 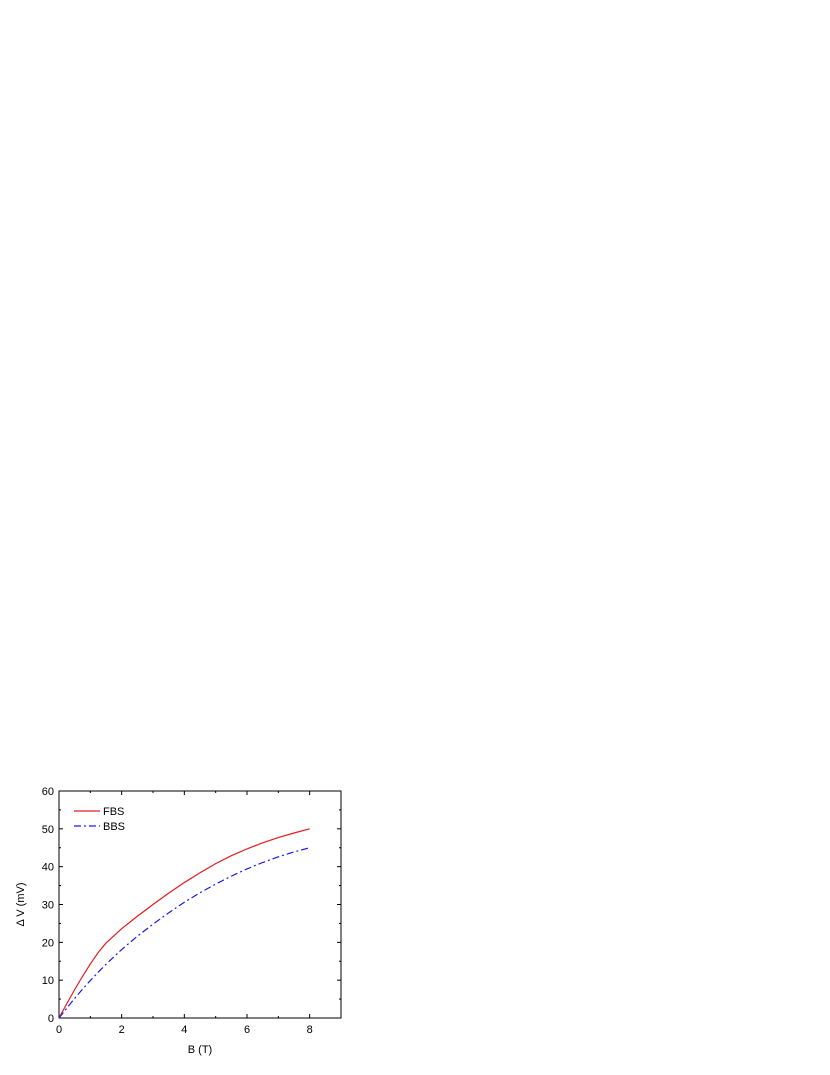 What do you see at coordinates (247, 1030) in the screenshot?
I see `x-tick-label: 6` at bounding box center [247, 1030].